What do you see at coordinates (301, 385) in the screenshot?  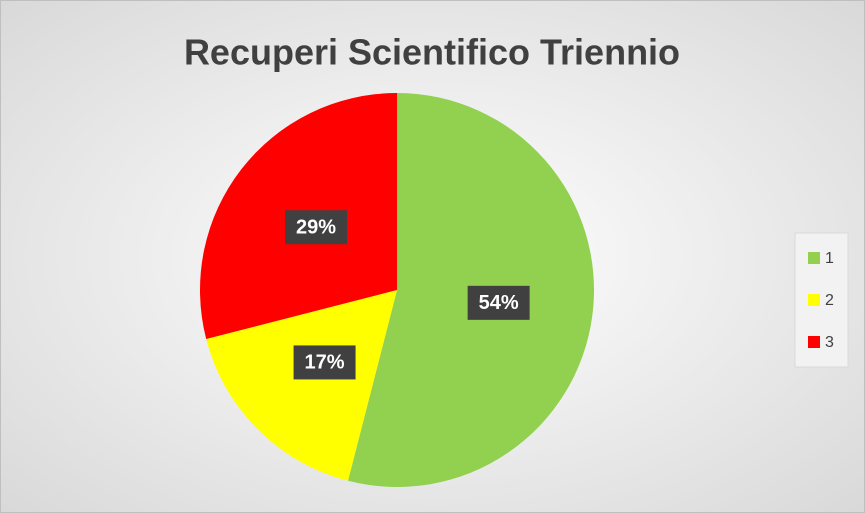 I see `pie-slice` at bounding box center [301, 385].